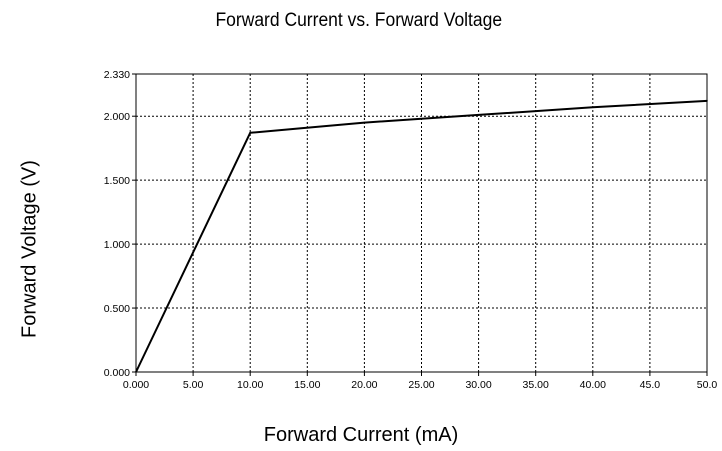  What do you see at coordinates (117, 181) in the screenshot?
I see `y-tick-label: 1.500` at bounding box center [117, 181].